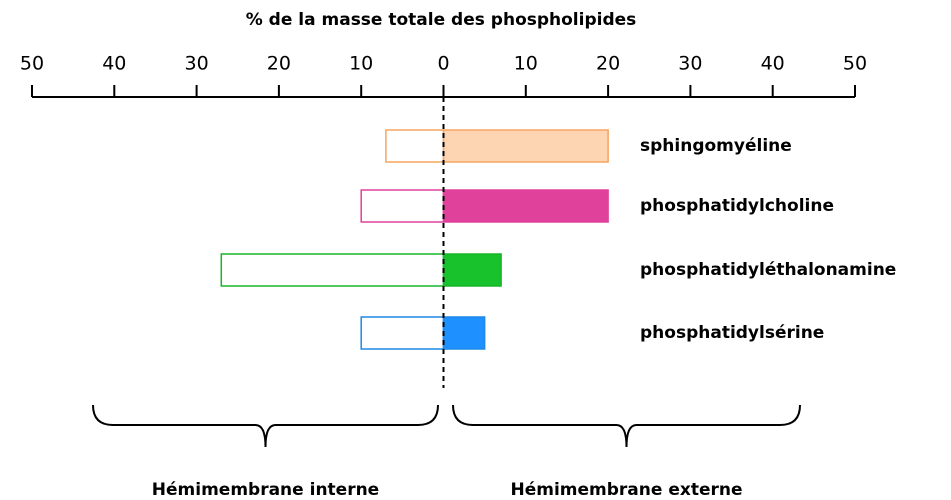  What do you see at coordinates (265, 426) in the screenshot?
I see `brace-inner` at bounding box center [265, 426].